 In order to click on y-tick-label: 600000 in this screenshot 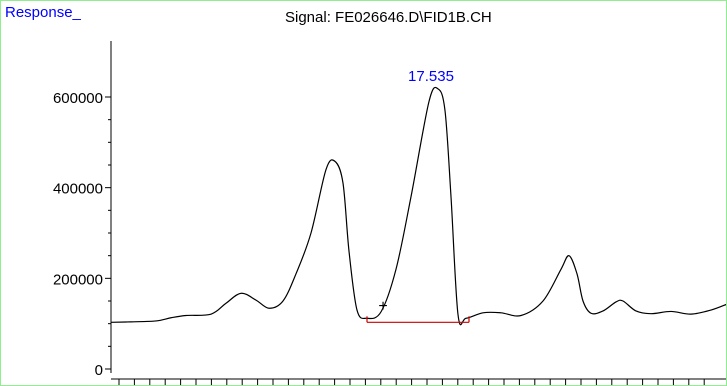, I will do `click(78, 98)`.